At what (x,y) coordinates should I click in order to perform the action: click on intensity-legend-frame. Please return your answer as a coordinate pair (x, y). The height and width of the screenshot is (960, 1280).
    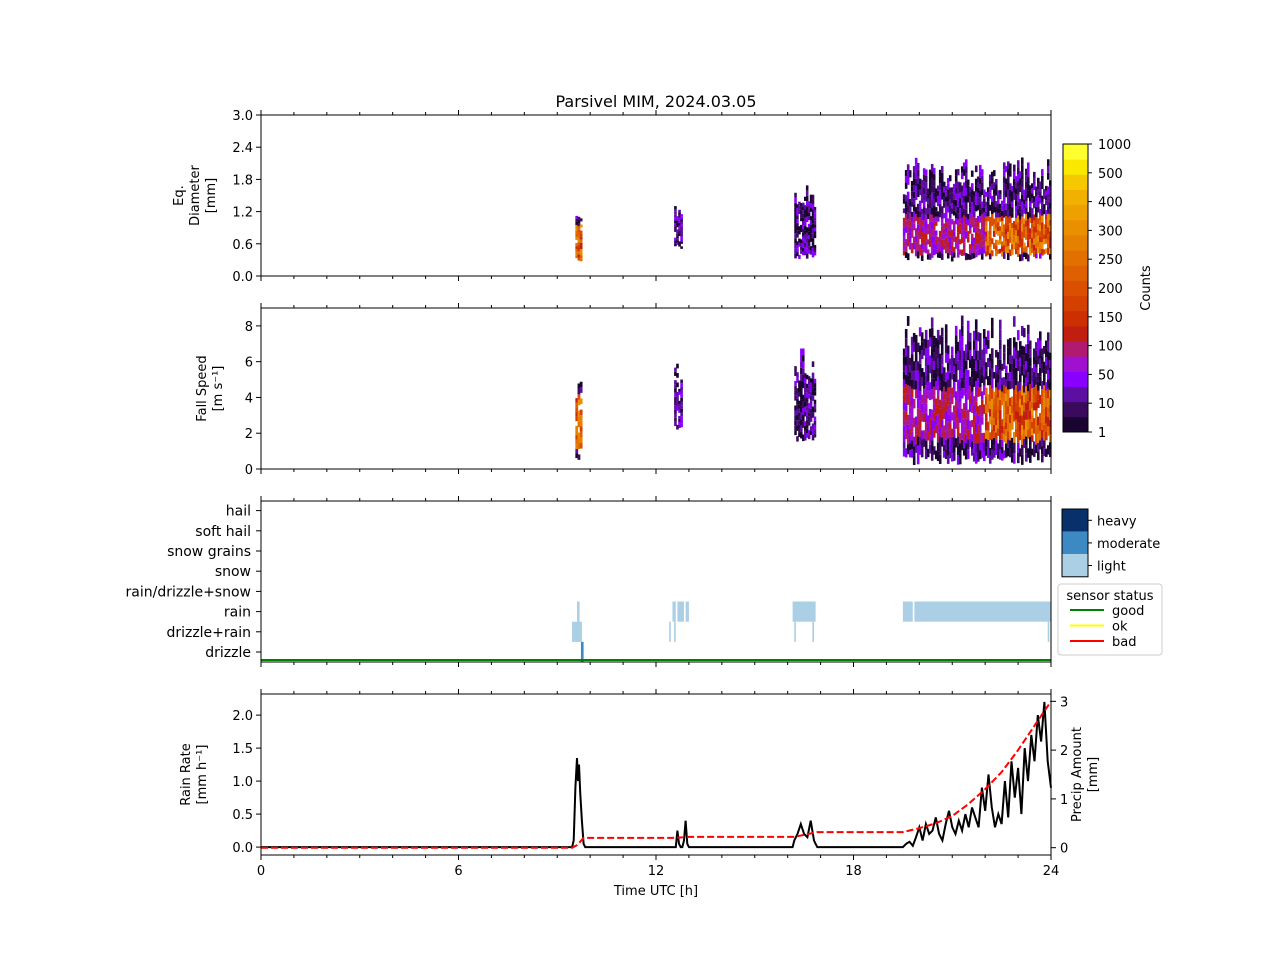
    Looking at the image, I should click on (1075, 543).